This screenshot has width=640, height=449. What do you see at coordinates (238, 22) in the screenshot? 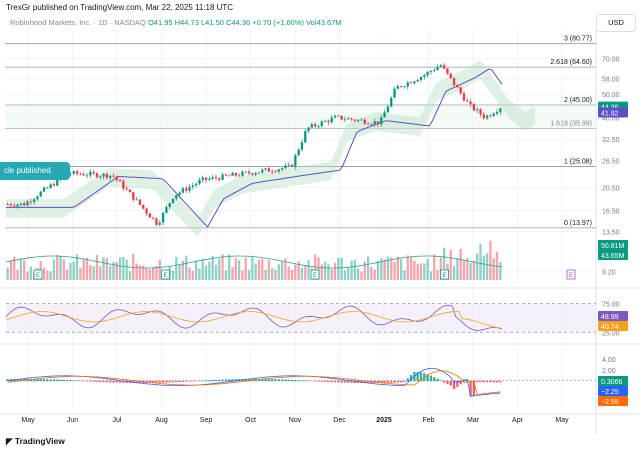
I see `close-value: C44.36` at bounding box center [238, 22].